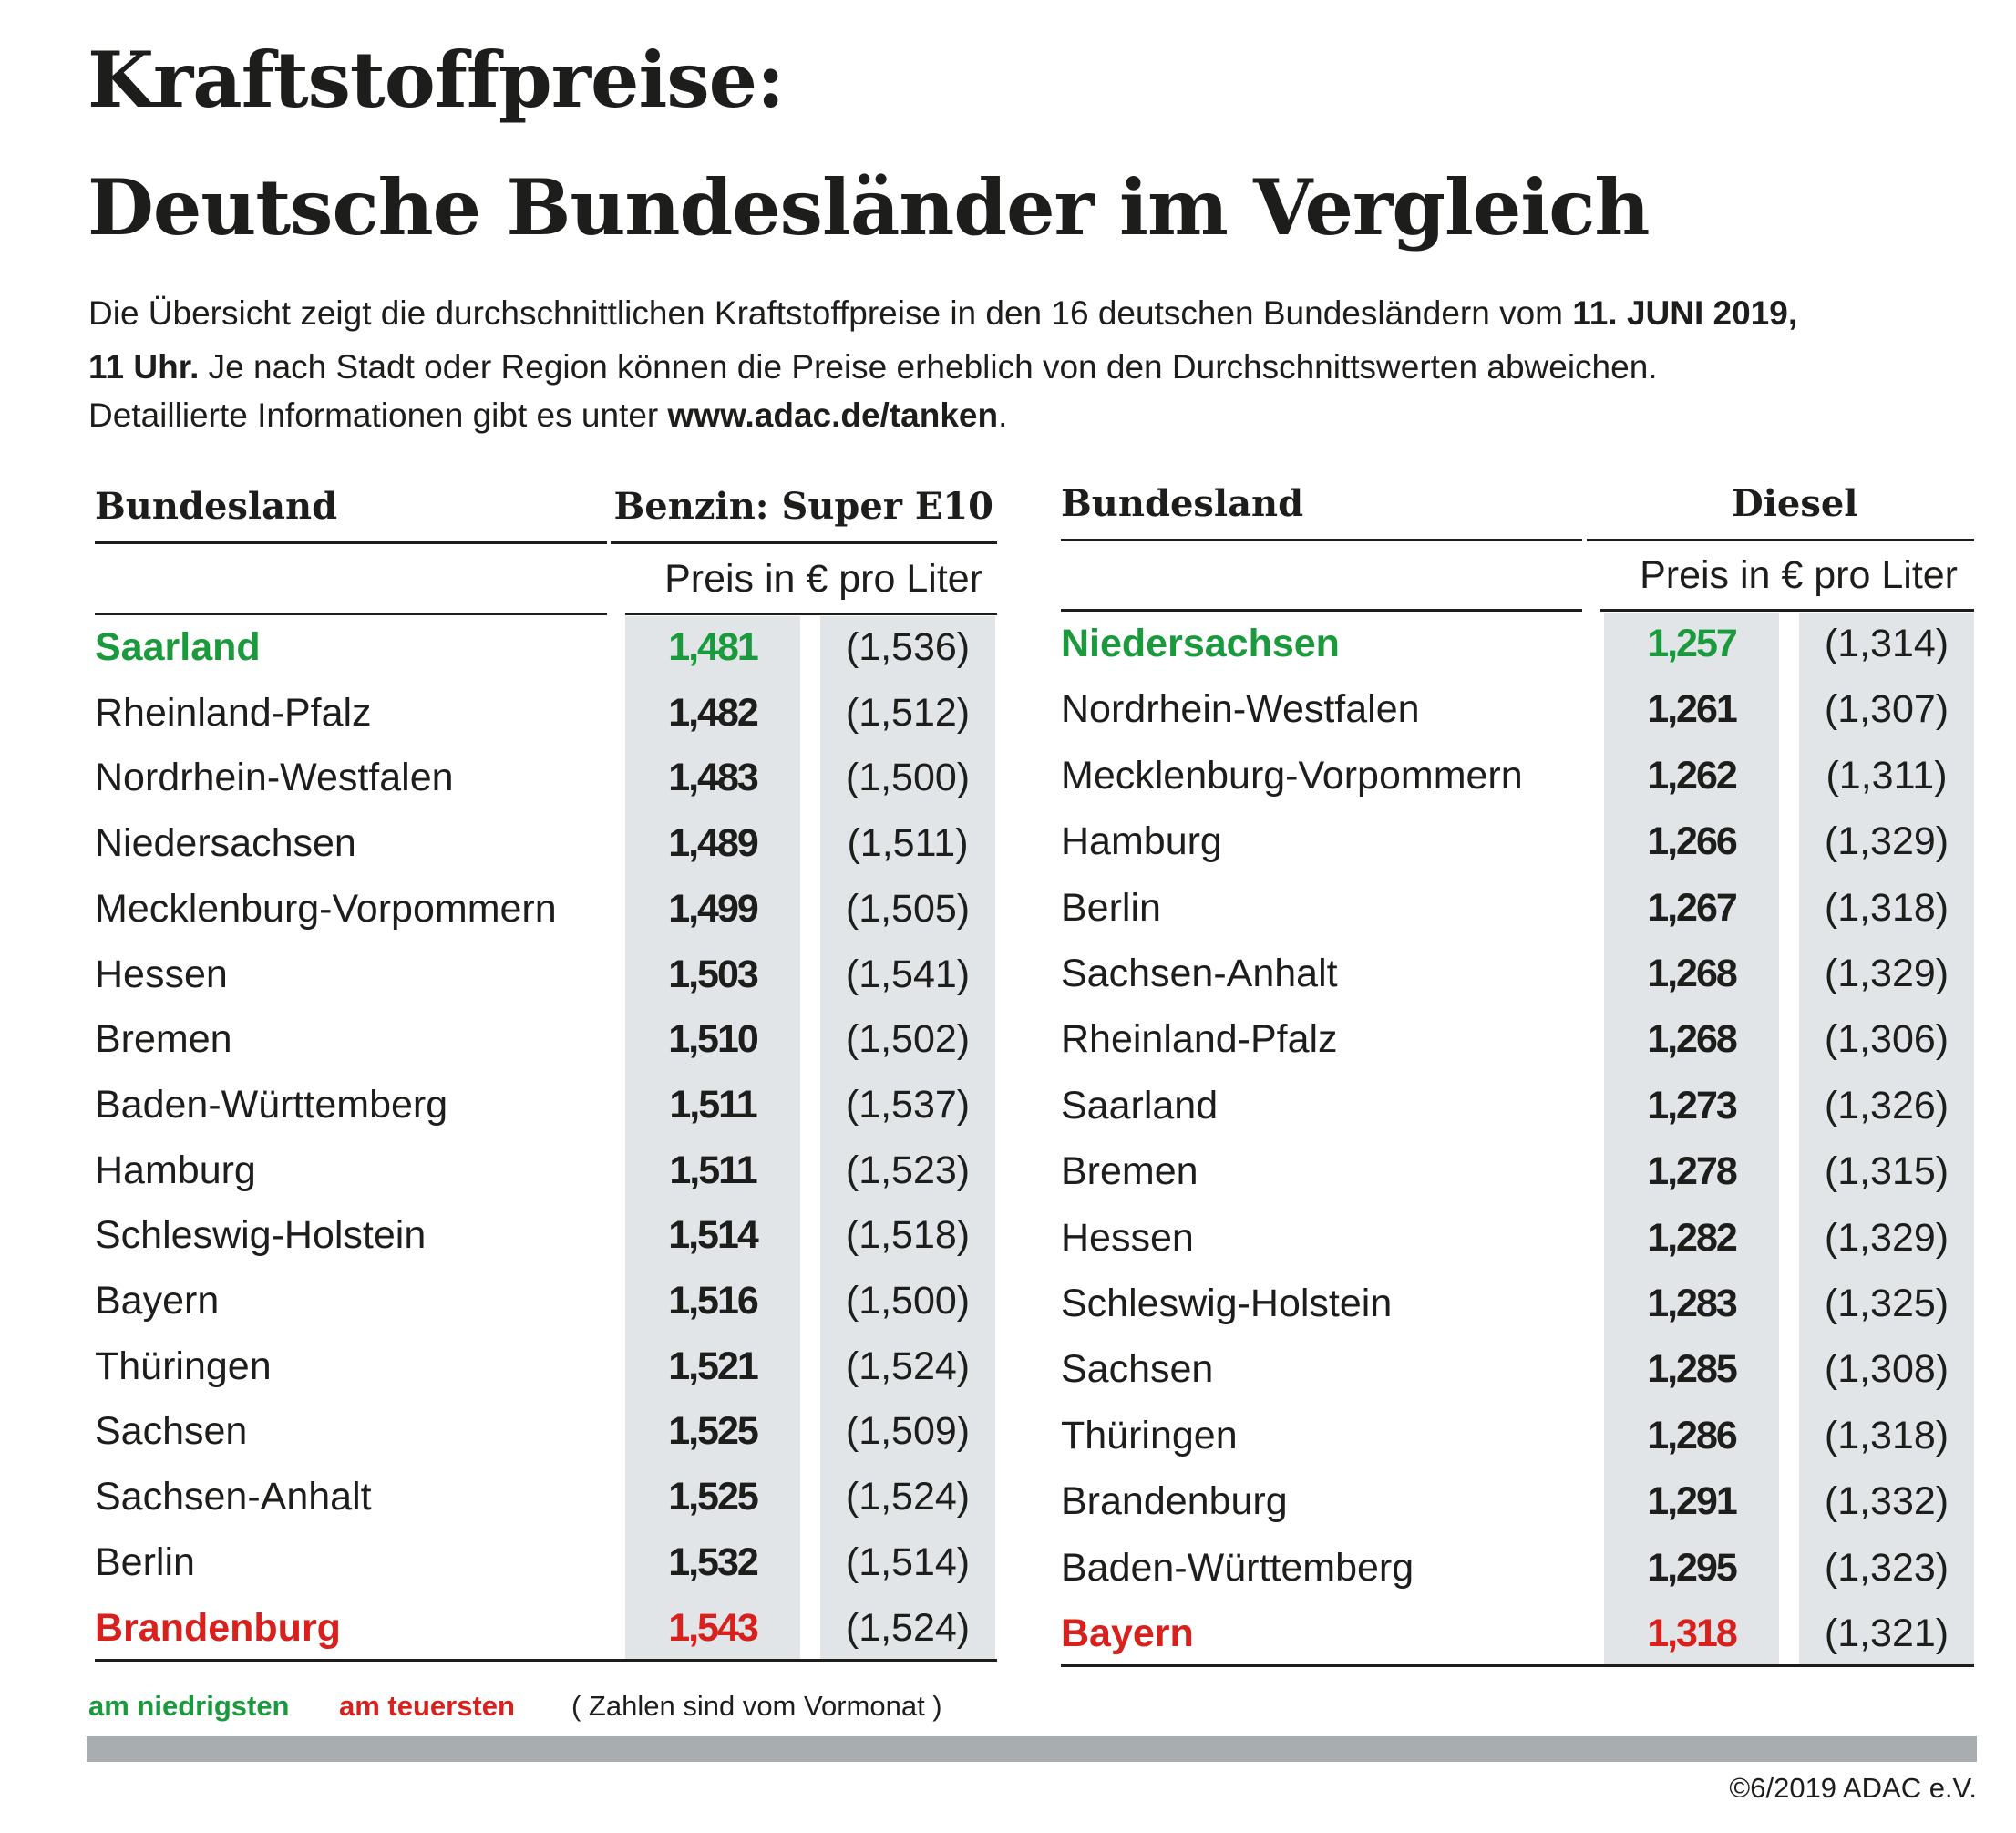 The height and width of the screenshot is (1833, 2016). What do you see at coordinates (1887, 709) in the screenshot?
I see `previous-price: (1,307)` at bounding box center [1887, 709].